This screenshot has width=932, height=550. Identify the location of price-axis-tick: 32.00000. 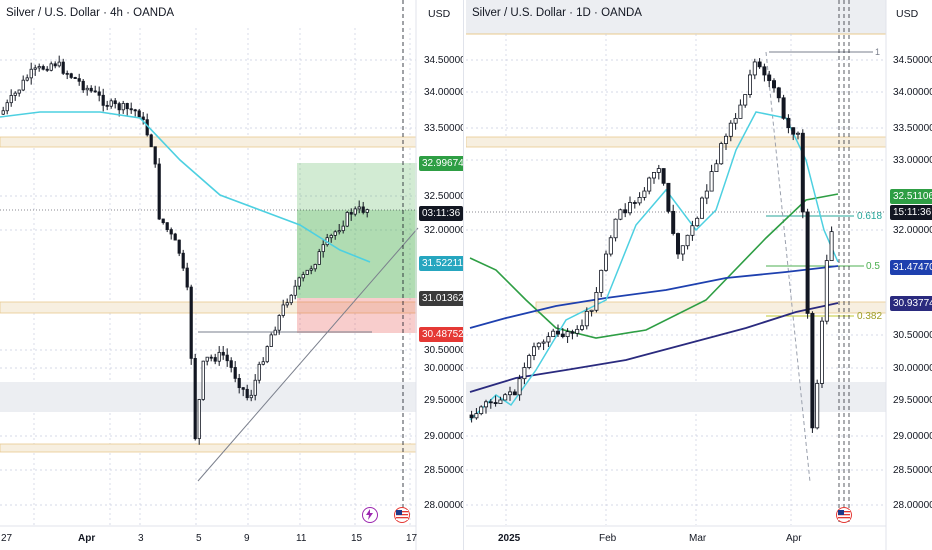
(912, 230).